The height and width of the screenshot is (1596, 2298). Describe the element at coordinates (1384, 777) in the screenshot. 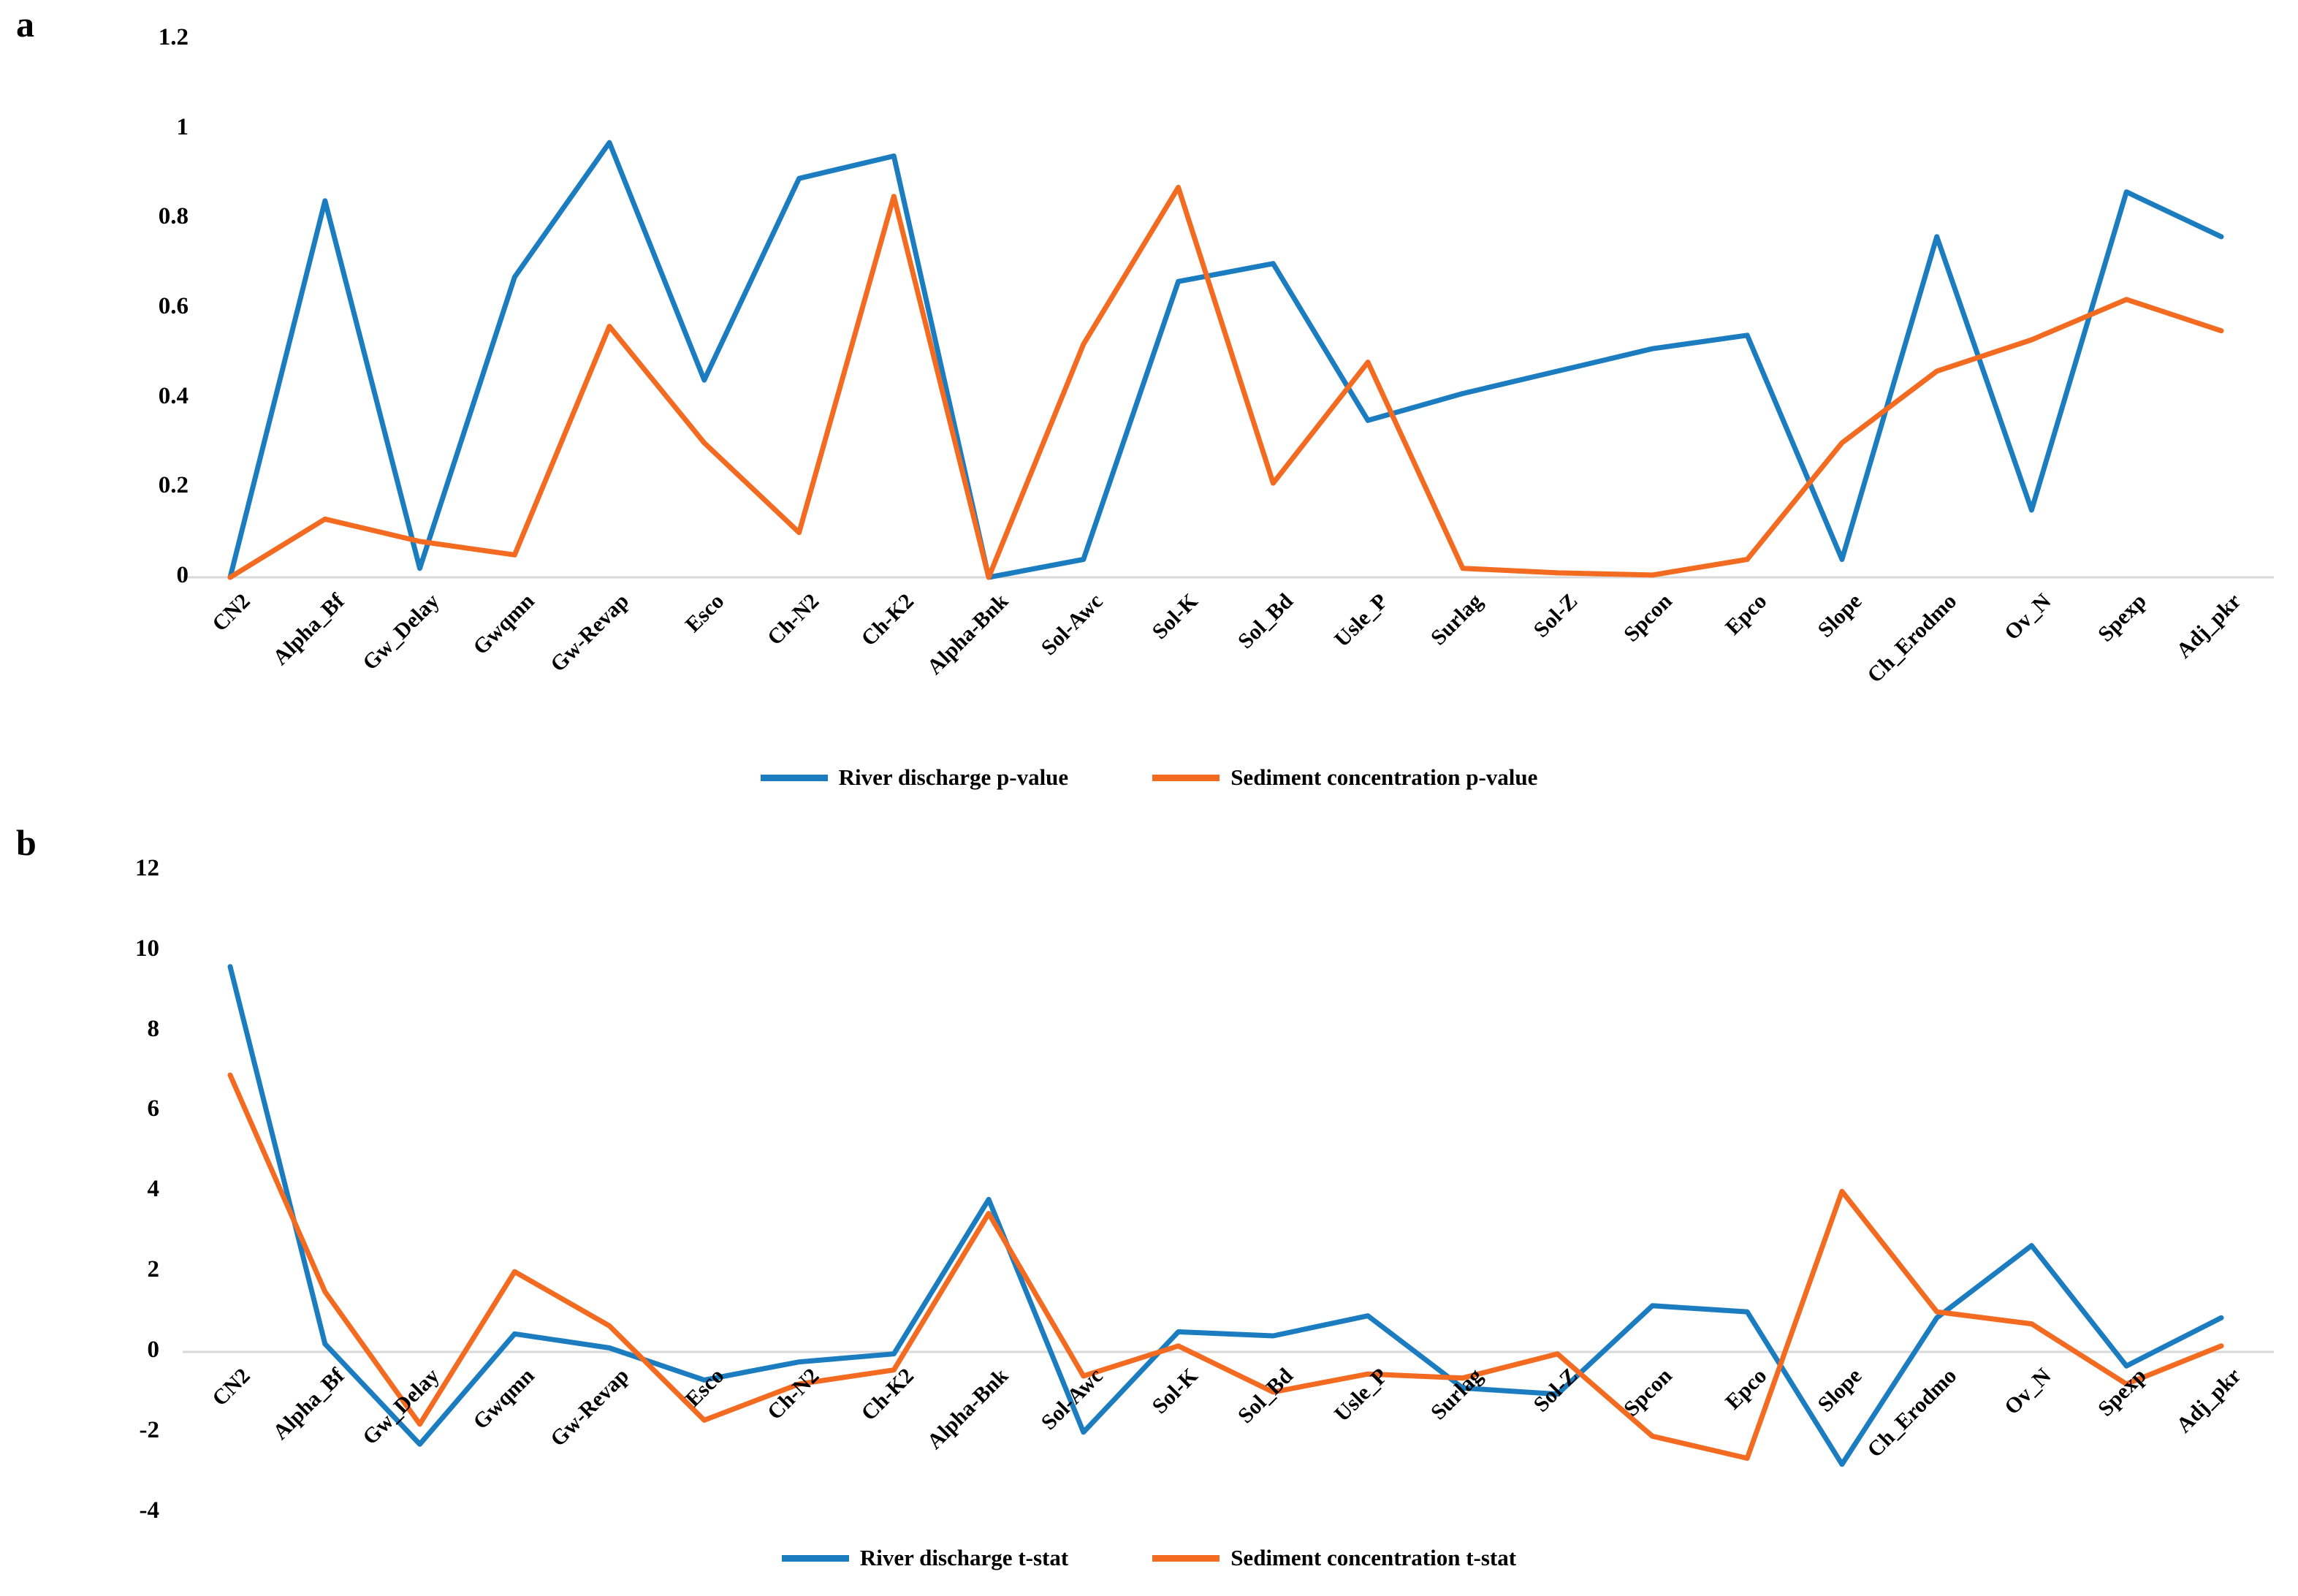

I see `legend-label-sediment-concentration-p-value: Sediment concentration p-value` at that location.